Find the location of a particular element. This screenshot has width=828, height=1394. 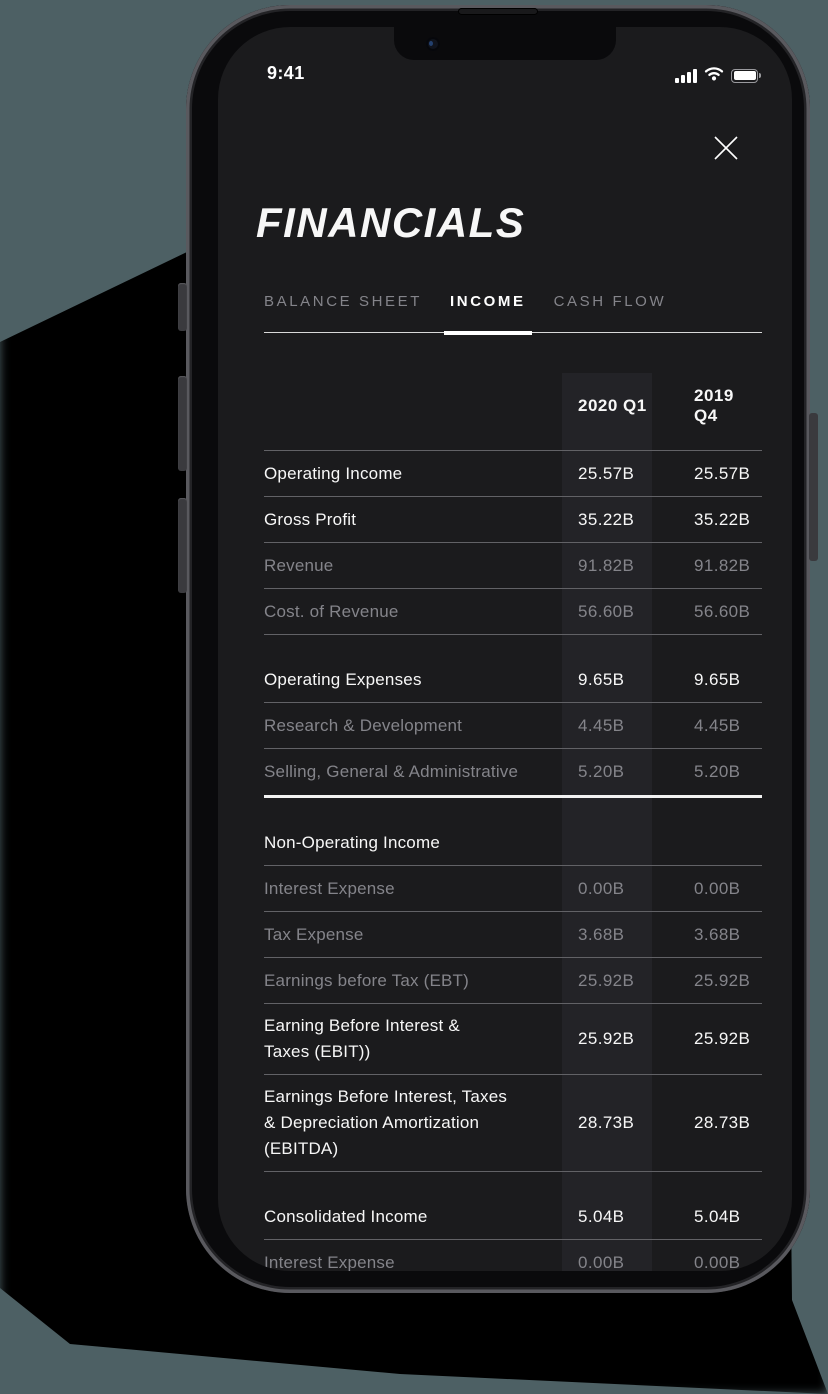

tab-cash-flow: CASH FLOW is located at coordinates (610, 301).